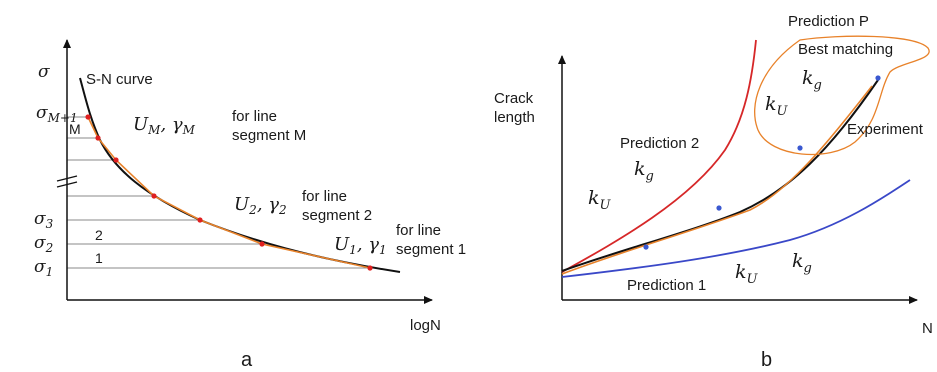 This screenshot has height=372, width=937. I want to click on segment-2-text-line1: for line, so click(324, 196).